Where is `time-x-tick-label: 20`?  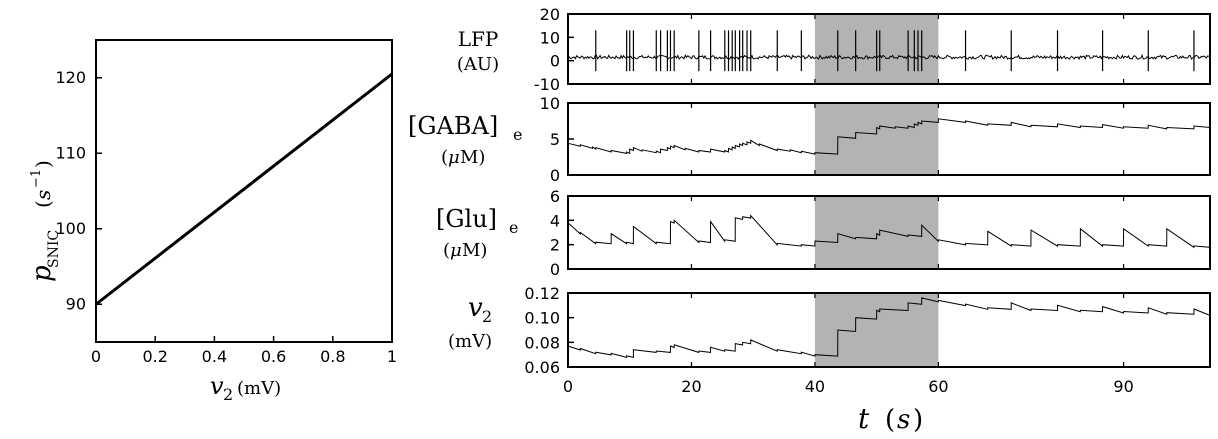
time-x-tick-label: 20 is located at coordinates (691, 386).